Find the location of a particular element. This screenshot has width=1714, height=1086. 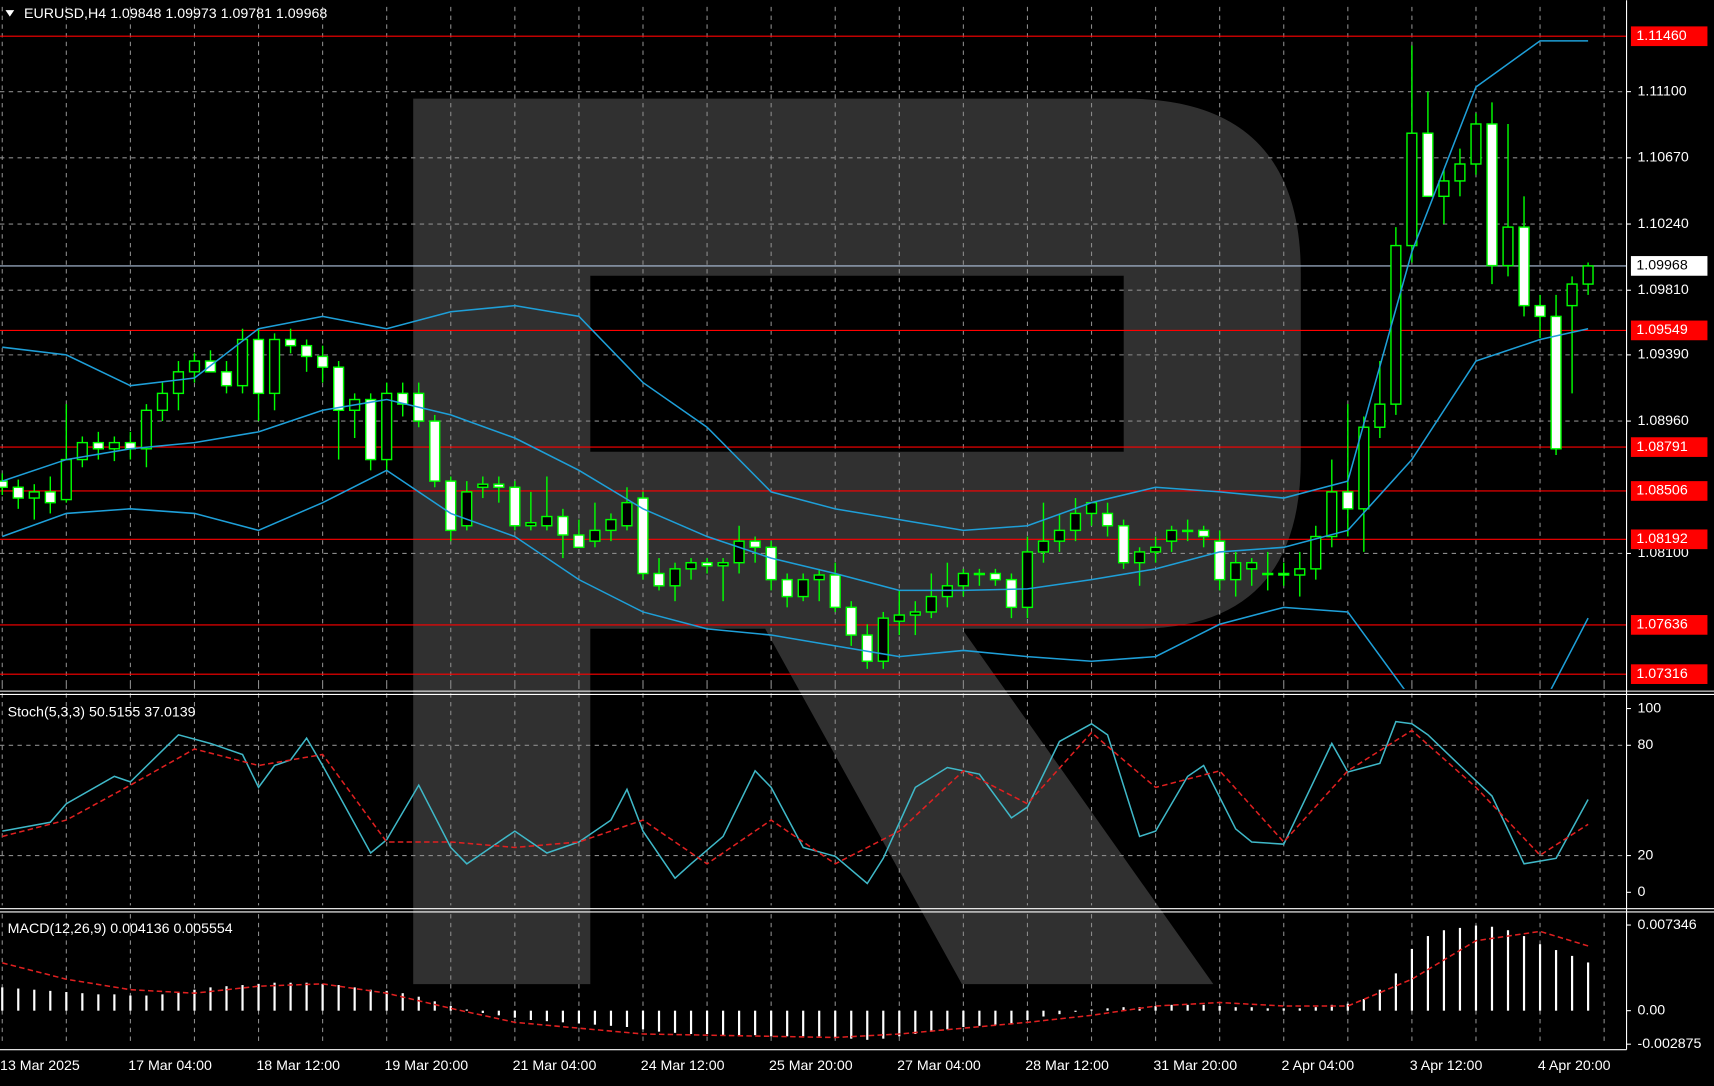

level-label: 1.09549 is located at coordinates (1661, 330).